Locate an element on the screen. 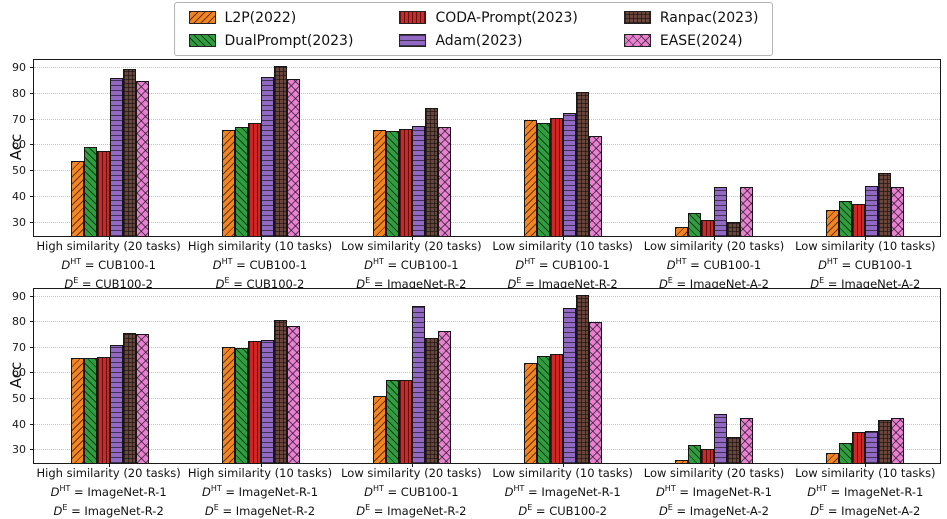 The height and width of the screenshot is (519, 947). y-tick-label: 50 is located at coordinates (19, 171).